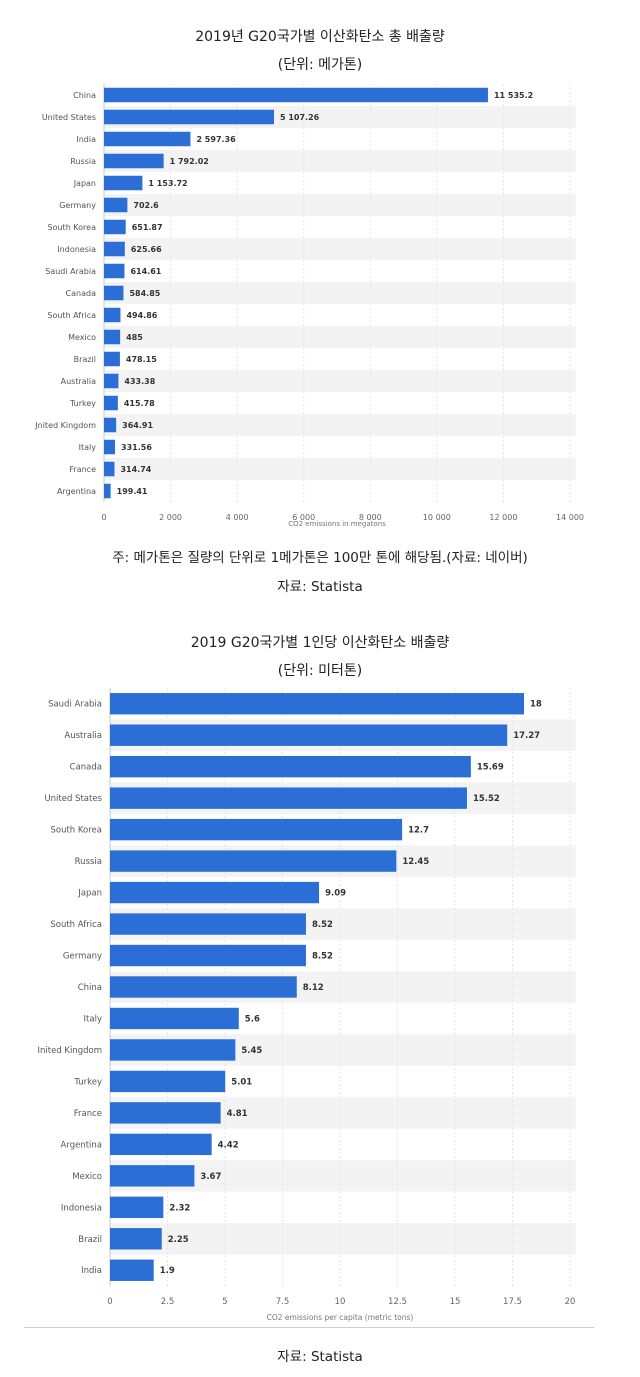 This screenshot has width=640, height=1377. Describe the element at coordinates (415, 862) in the screenshot. I see `value-label: 12.45` at that location.